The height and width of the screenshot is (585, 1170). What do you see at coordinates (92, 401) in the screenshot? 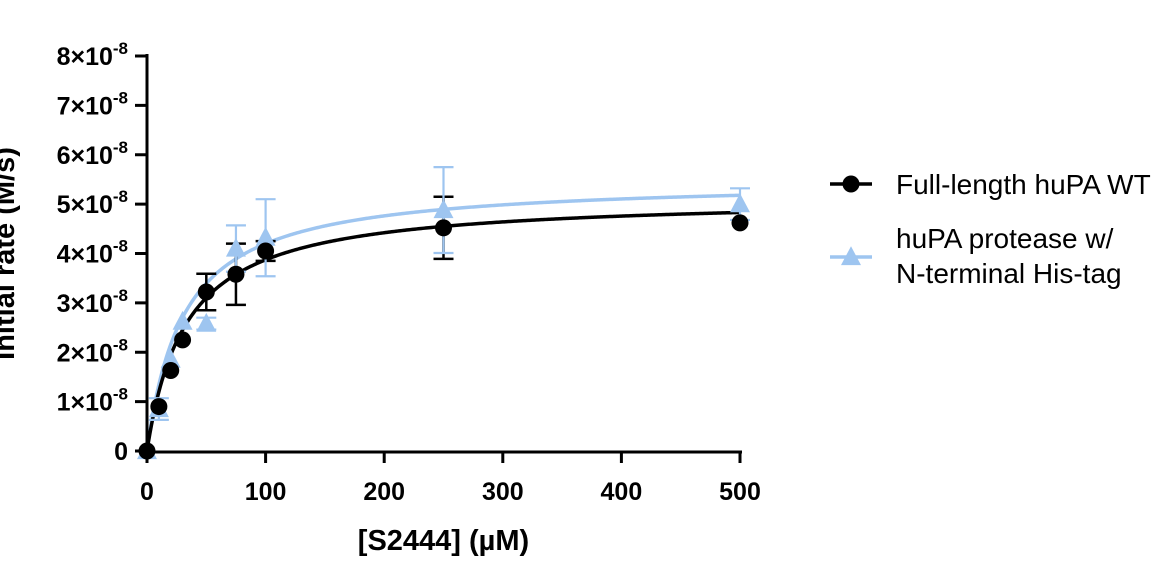
I see `y-tick-label: 1×10⁻⁸` at bounding box center [92, 401].